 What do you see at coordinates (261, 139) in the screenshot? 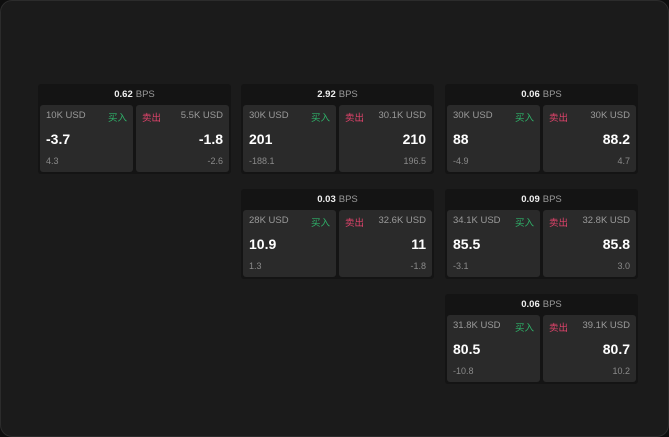
I see `bid-price: 201` at bounding box center [261, 139].